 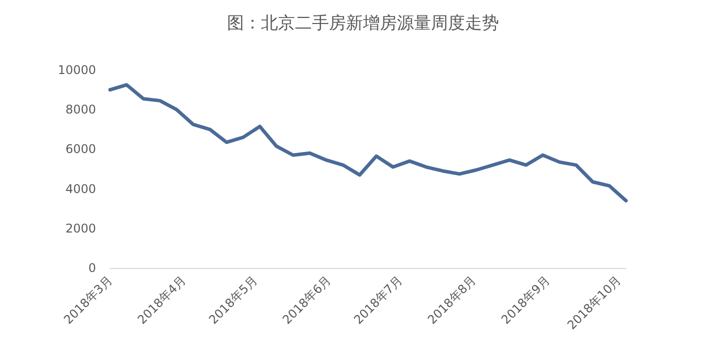 I want to click on y-tick-label: 0, so click(x=92, y=268).